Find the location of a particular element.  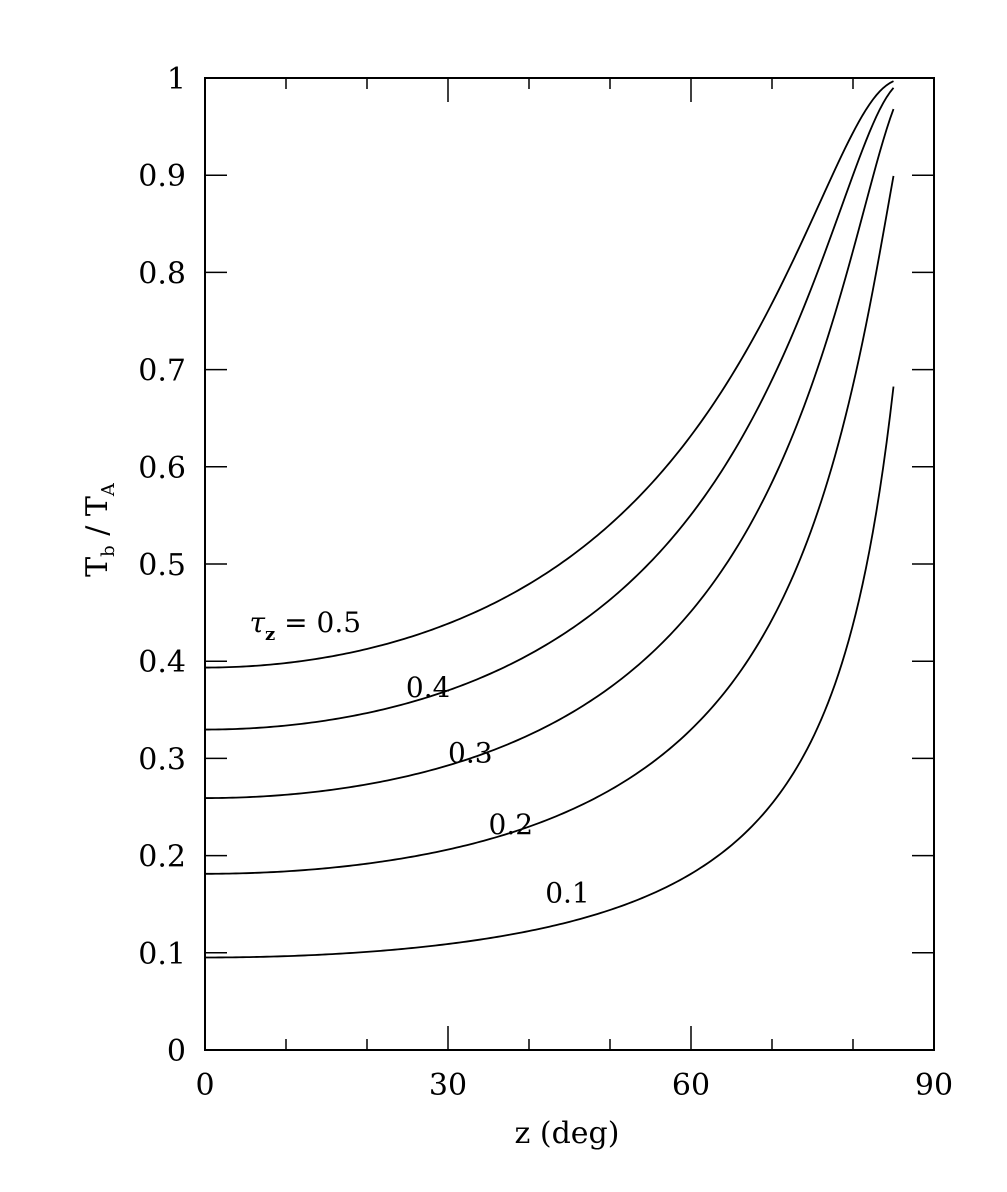

curve-label: τz = 0.5 is located at coordinates (306, 625).